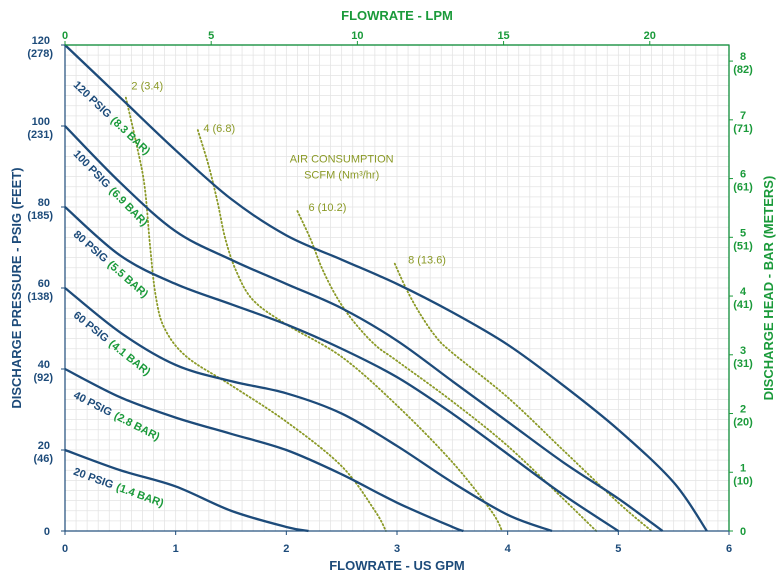 The height and width of the screenshot is (581, 780). Describe the element at coordinates (768, 288) in the screenshot. I see `y-axis-title-right: DISCHARGE HEAD - BAR (METERS)` at that location.